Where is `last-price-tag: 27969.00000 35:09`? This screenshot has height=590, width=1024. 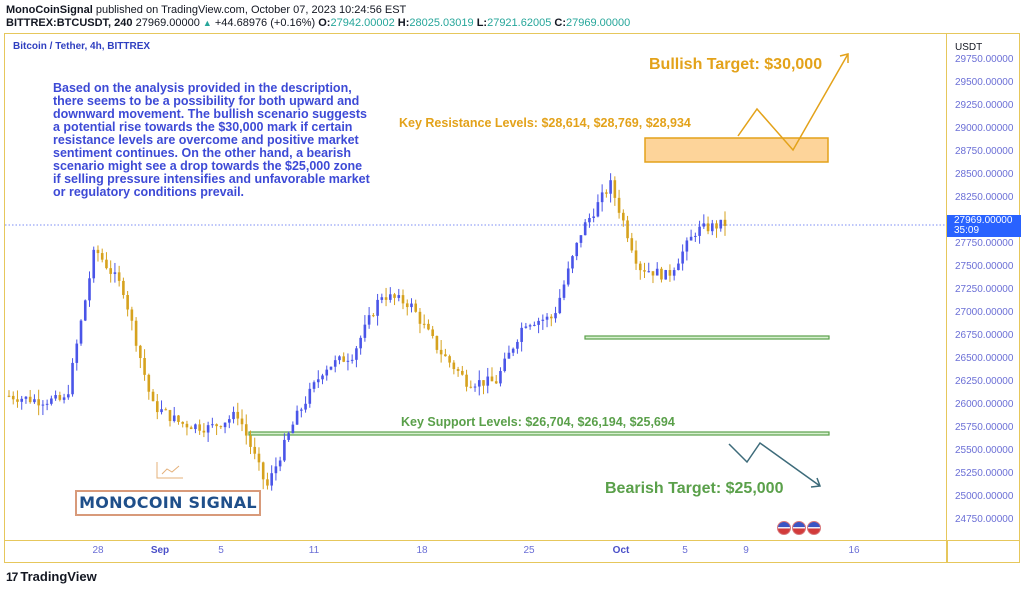 last-price-tag: 27969.00000 35:09 is located at coordinates (984, 226).